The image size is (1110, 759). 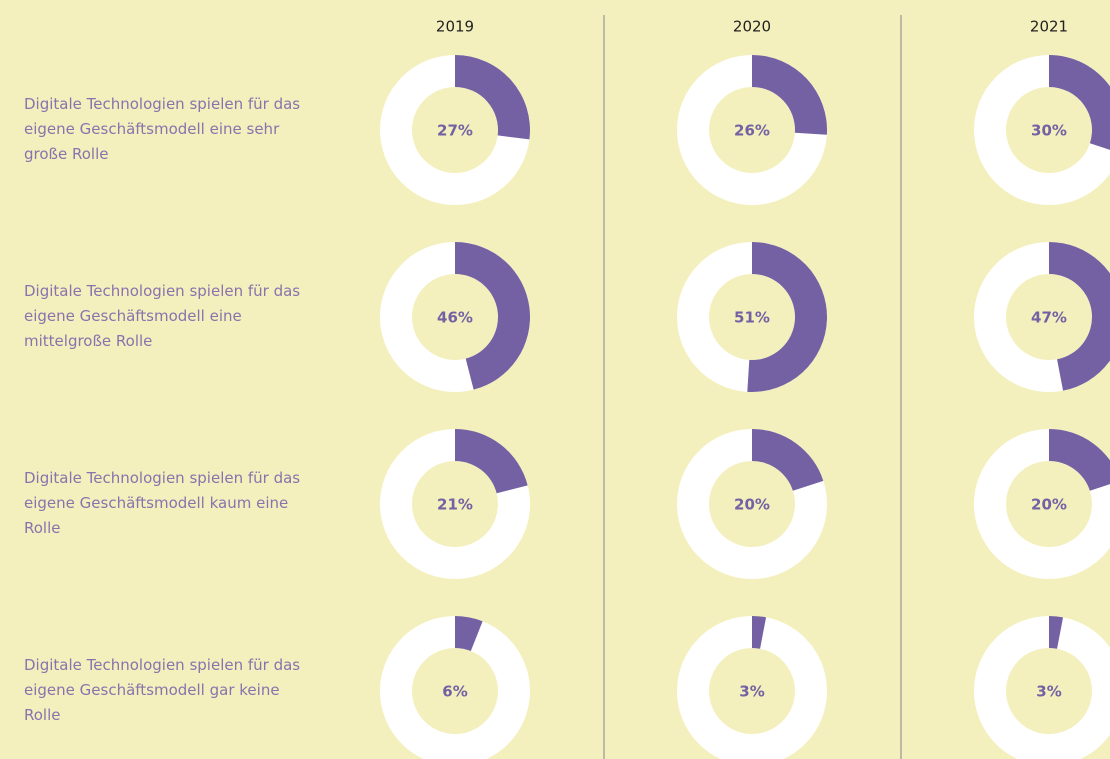 What do you see at coordinates (455, 505) in the screenshot?
I see `value-label: 21%` at bounding box center [455, 505].